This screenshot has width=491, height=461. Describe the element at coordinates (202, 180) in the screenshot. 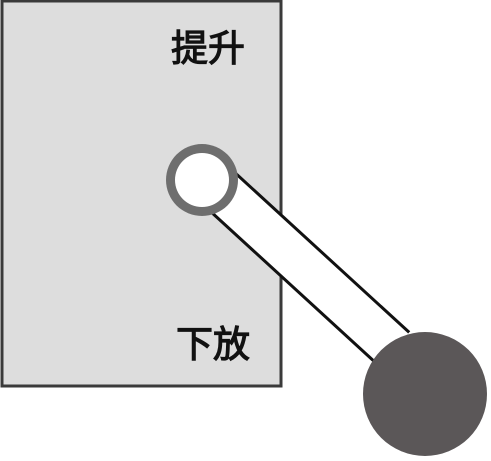

I see `pivot-center` at that location.